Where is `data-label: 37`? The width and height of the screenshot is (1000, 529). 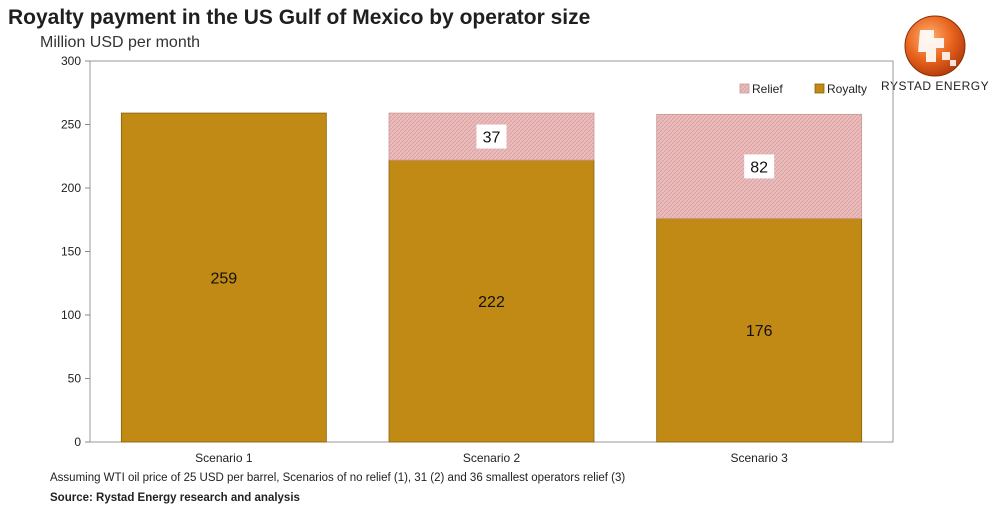 data-label: 37 is located at coordinates (492, 138).